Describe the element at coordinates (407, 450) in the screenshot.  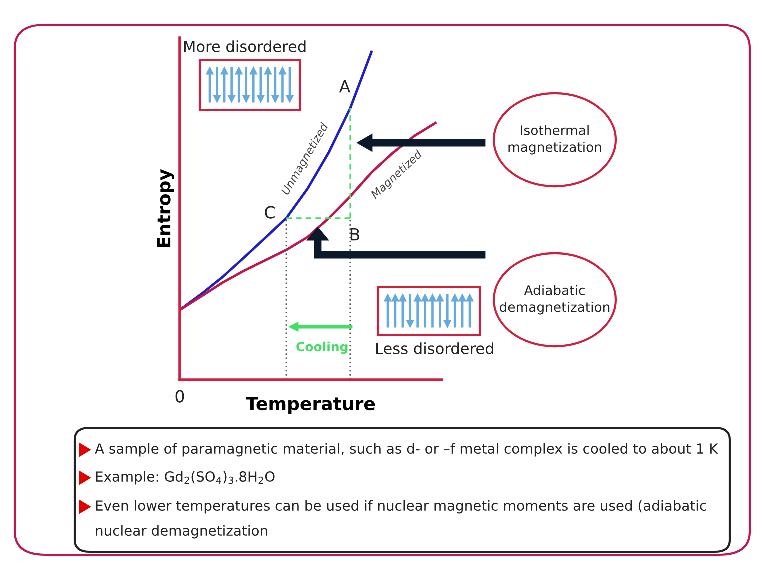
I see `text: A sample of paramagnetic material, such as d- or –f metal complex is cooled to about 1 K` at that location.